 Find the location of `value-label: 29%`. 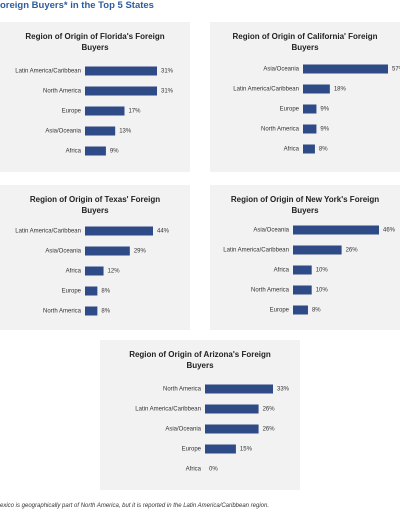

value-label: 29% is located at coordinates (140, 252).